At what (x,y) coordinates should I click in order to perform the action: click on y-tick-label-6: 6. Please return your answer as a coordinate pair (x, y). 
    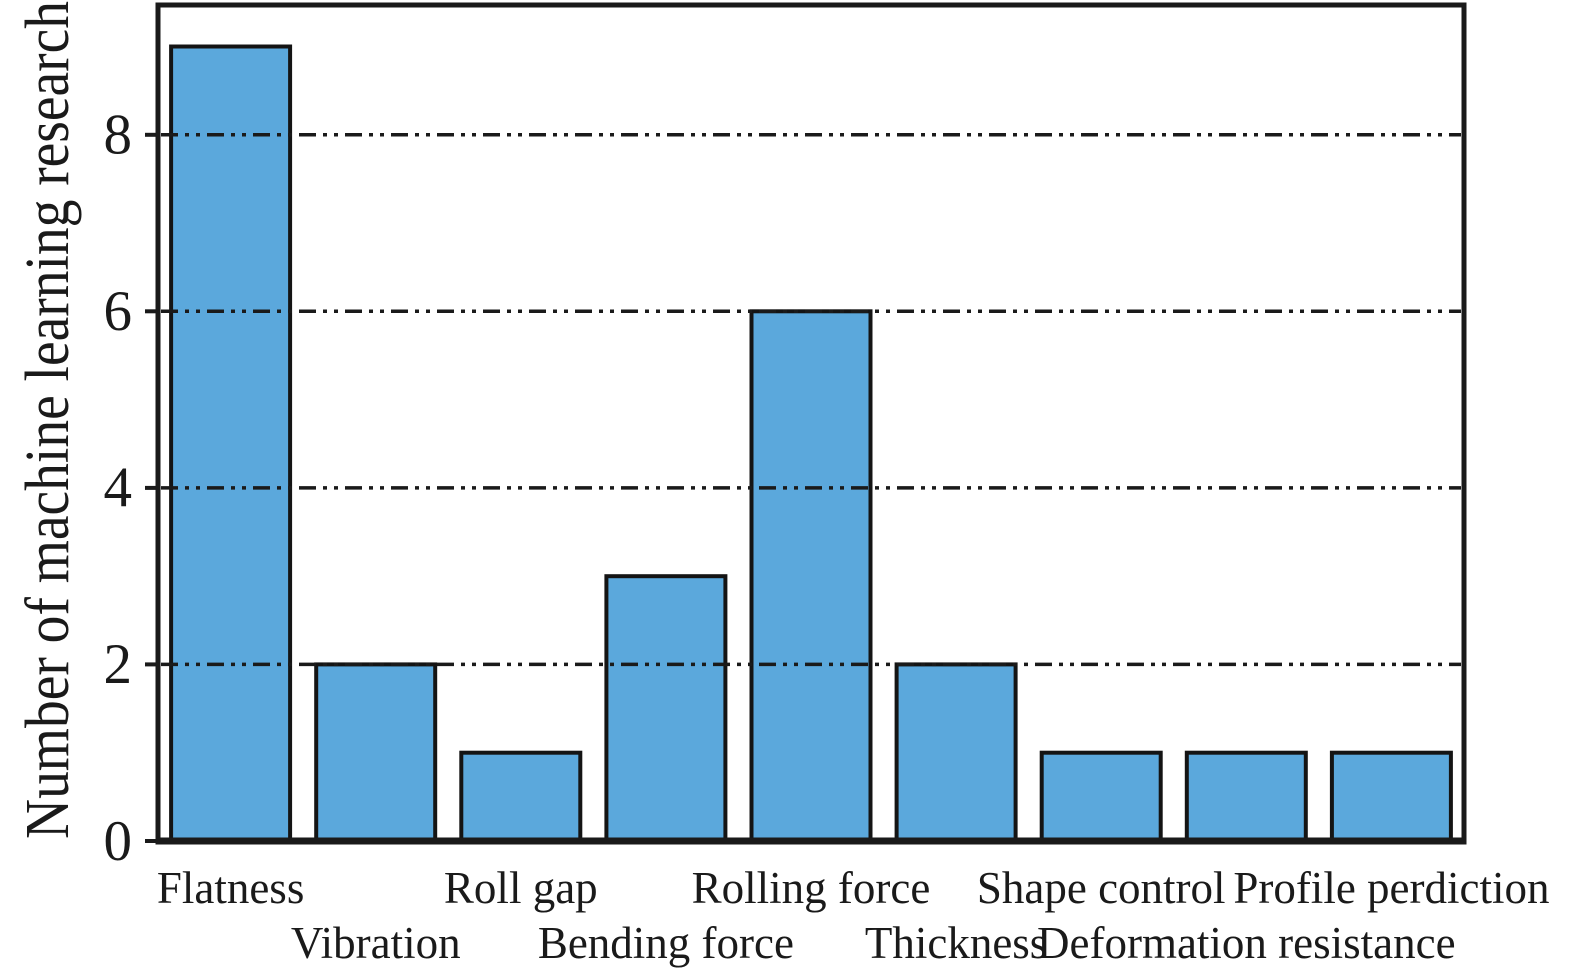
    Looking at the image, I should click on (118, 311).